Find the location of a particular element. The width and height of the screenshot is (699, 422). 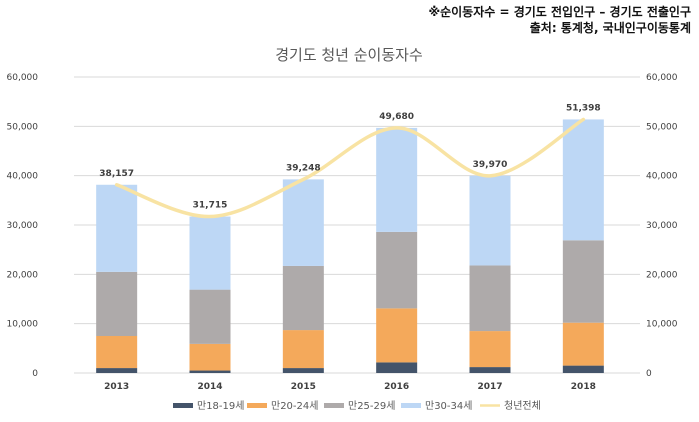

y-axis-left: 0 10,000 20,000 30,000 40,000 50,000 60,000 is located at coordinates (23, 226).